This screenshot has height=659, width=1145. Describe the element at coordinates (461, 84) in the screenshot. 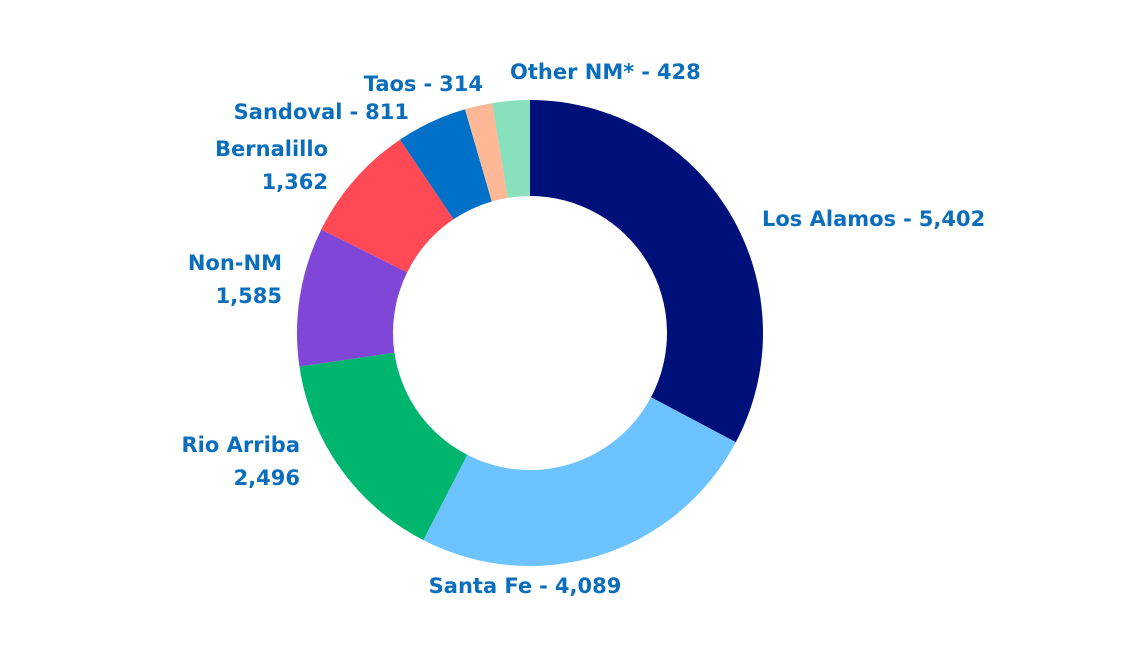

I see `value-label: 314` at that location.